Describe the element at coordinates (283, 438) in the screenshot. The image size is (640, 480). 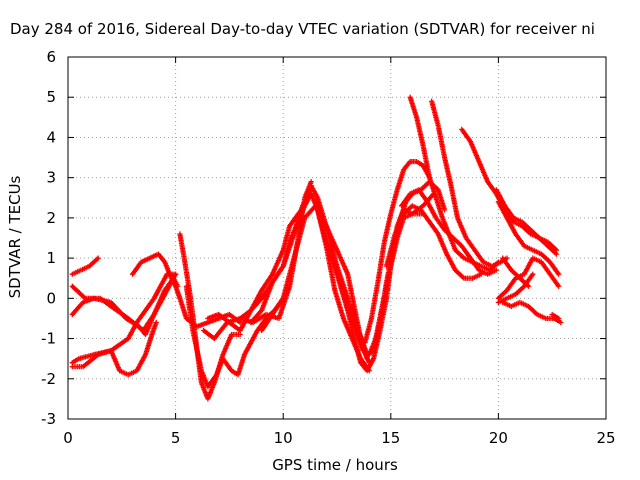
I see `x-tick-label: 10` at that location.